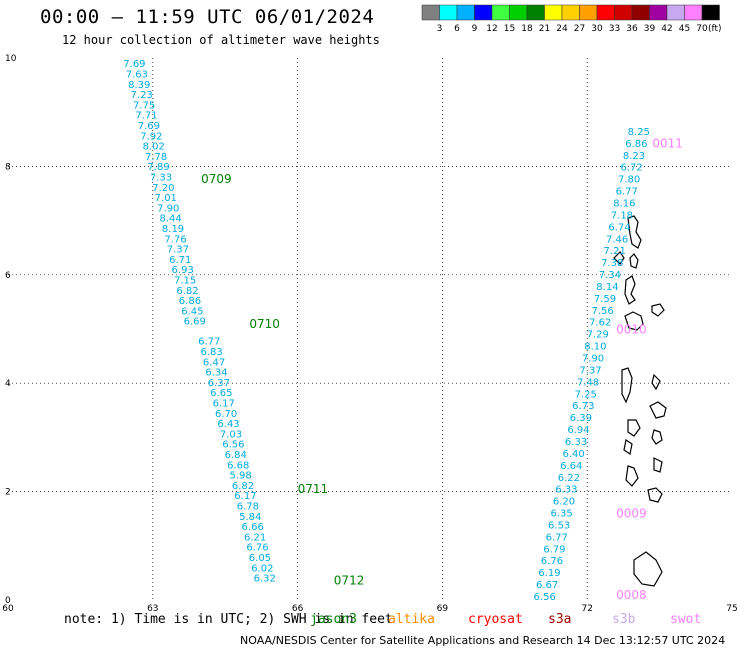 This screenshot has height=650, width=740. Describe the element at coordinates (212, 352) in the screenshot. I see `data-point-label: 6.83` at that location.